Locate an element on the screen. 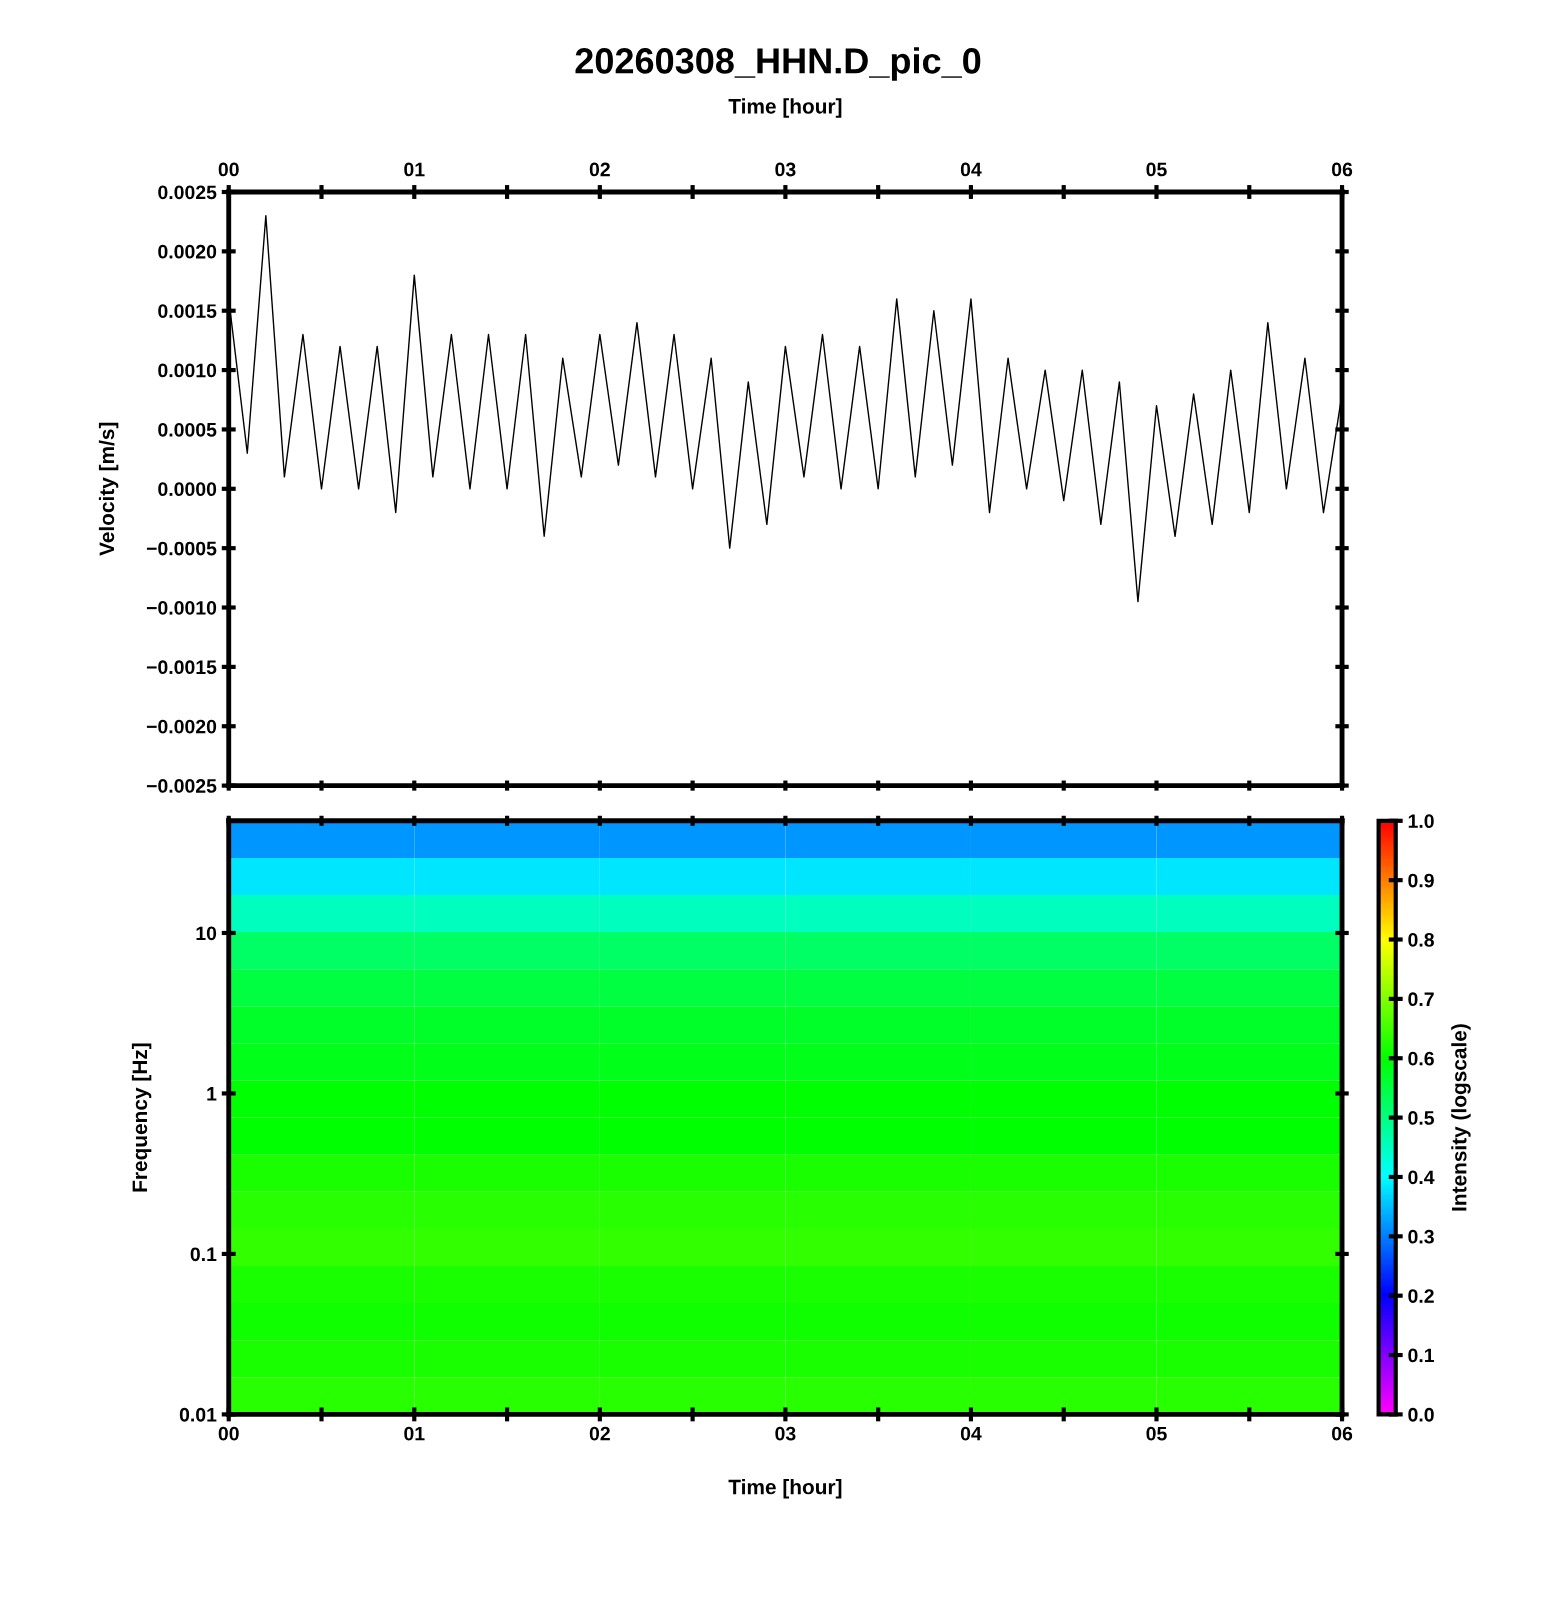 The image size is (1556, 1600). y-tick-label: 0.0025 is located at coordinates (187, 192).